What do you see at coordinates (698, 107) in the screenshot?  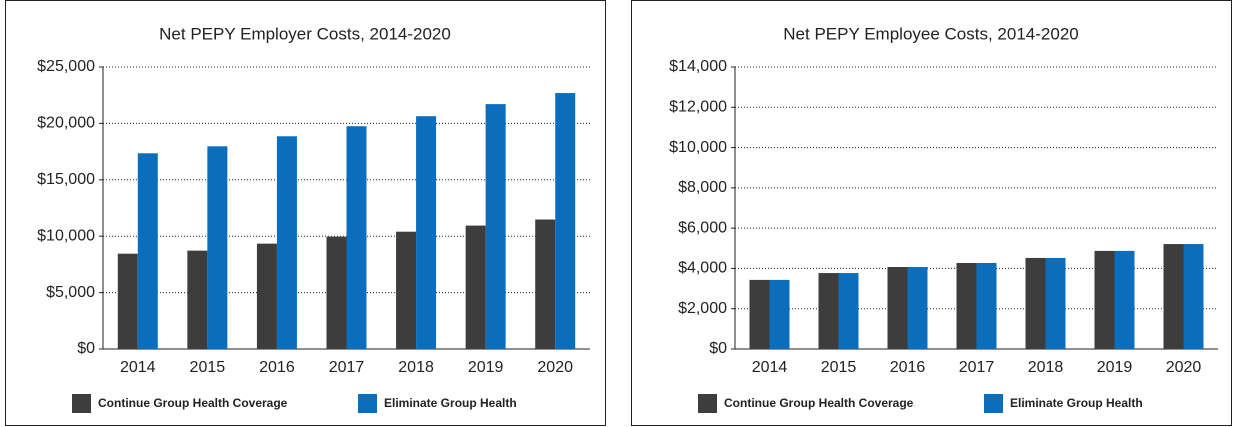 I see `y-tick-label: $12,000` at bounding box center [698, 107].